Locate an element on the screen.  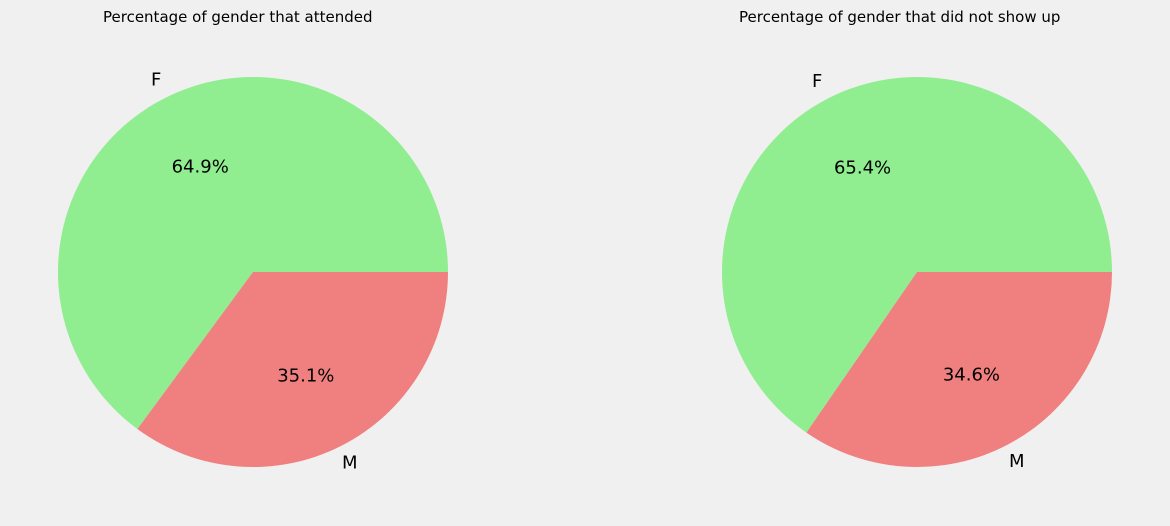
pie-value-label: 35.1% is located at coordinates (305, 375).